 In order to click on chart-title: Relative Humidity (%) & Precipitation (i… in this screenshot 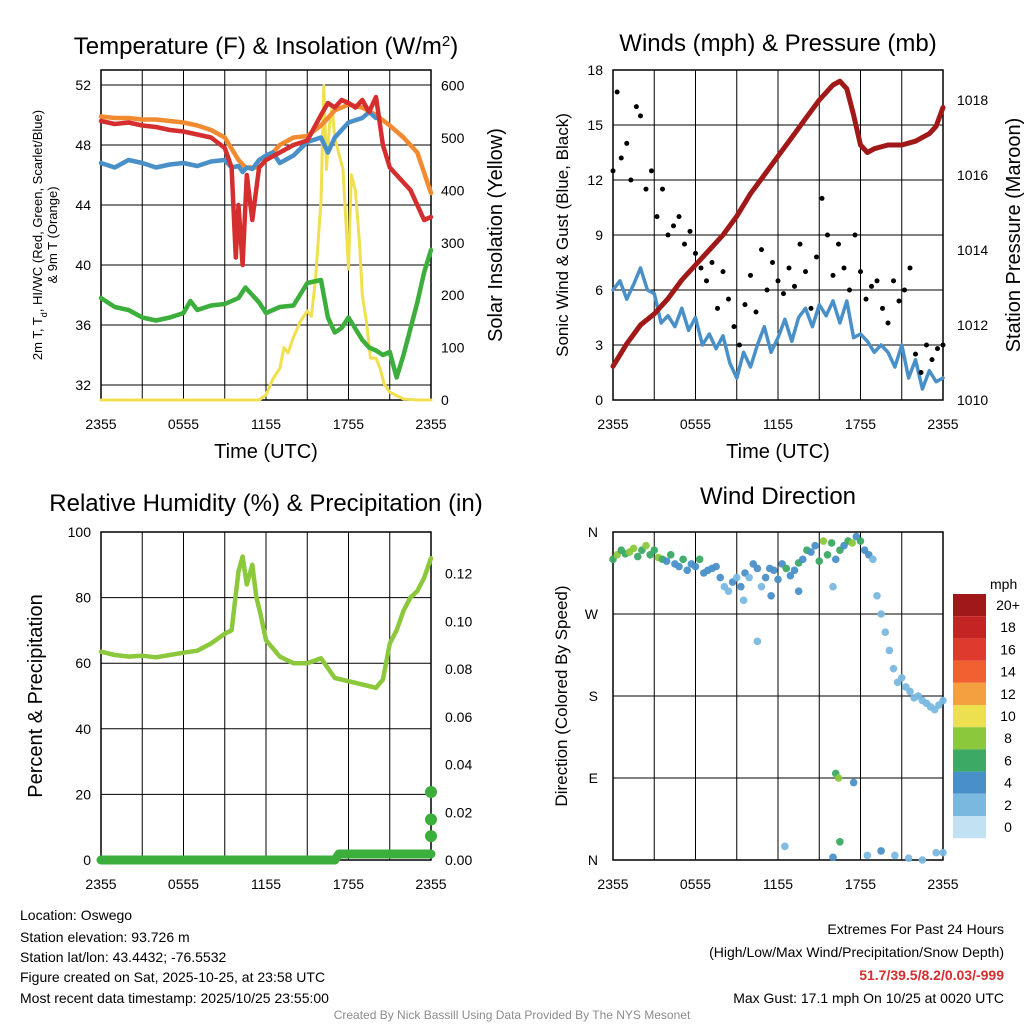, I will do `click(265, 503)`.